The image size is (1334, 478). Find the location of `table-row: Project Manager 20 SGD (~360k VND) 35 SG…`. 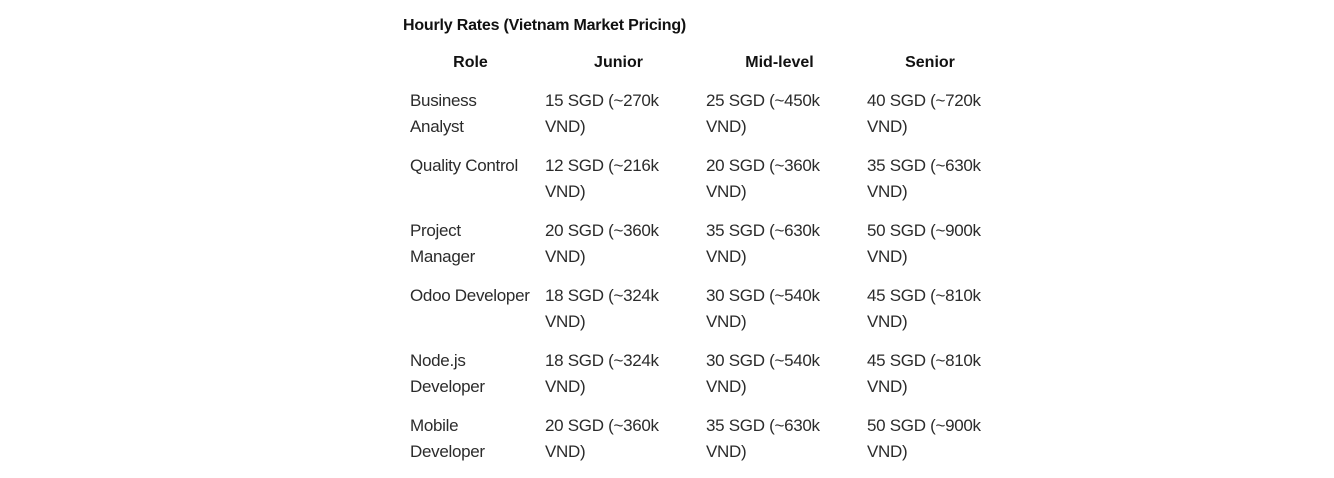

table-row: Project Manager 20 SGD (~360k VND) 35 SG… is located at coordinates (701, 250).